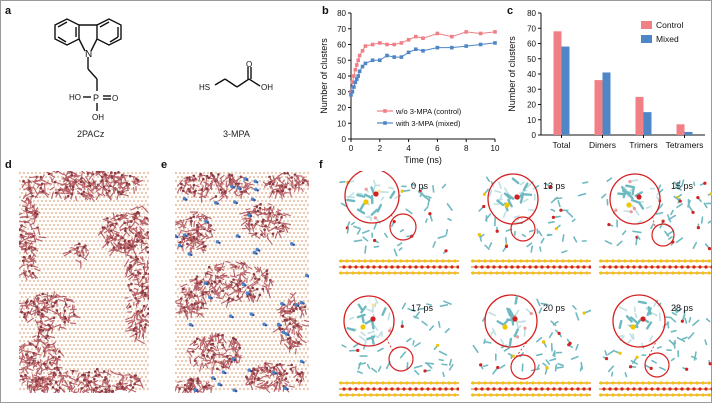 The width and height of the screenshot is (712, 403). What do you see at coordinates (531, 348) in the screenshot?
I see `snapshot-4: 20 ps` at bounding box center [531, 348].